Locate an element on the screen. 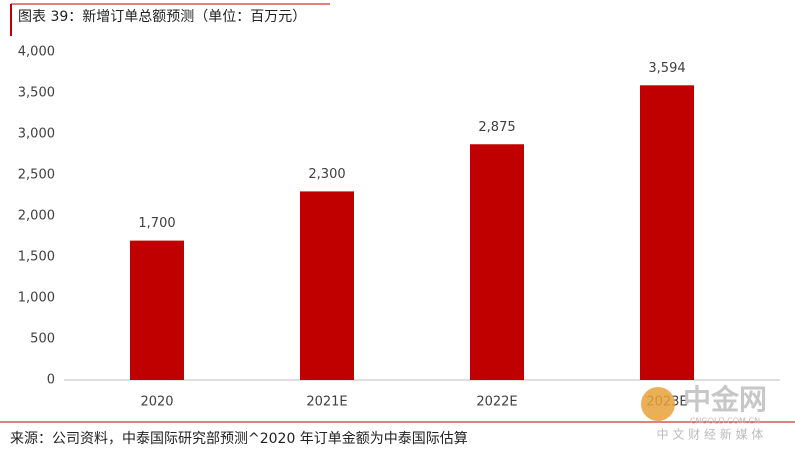 The image size is (795, 452). data-label: 1,700 is located at coordinates (156, 223).